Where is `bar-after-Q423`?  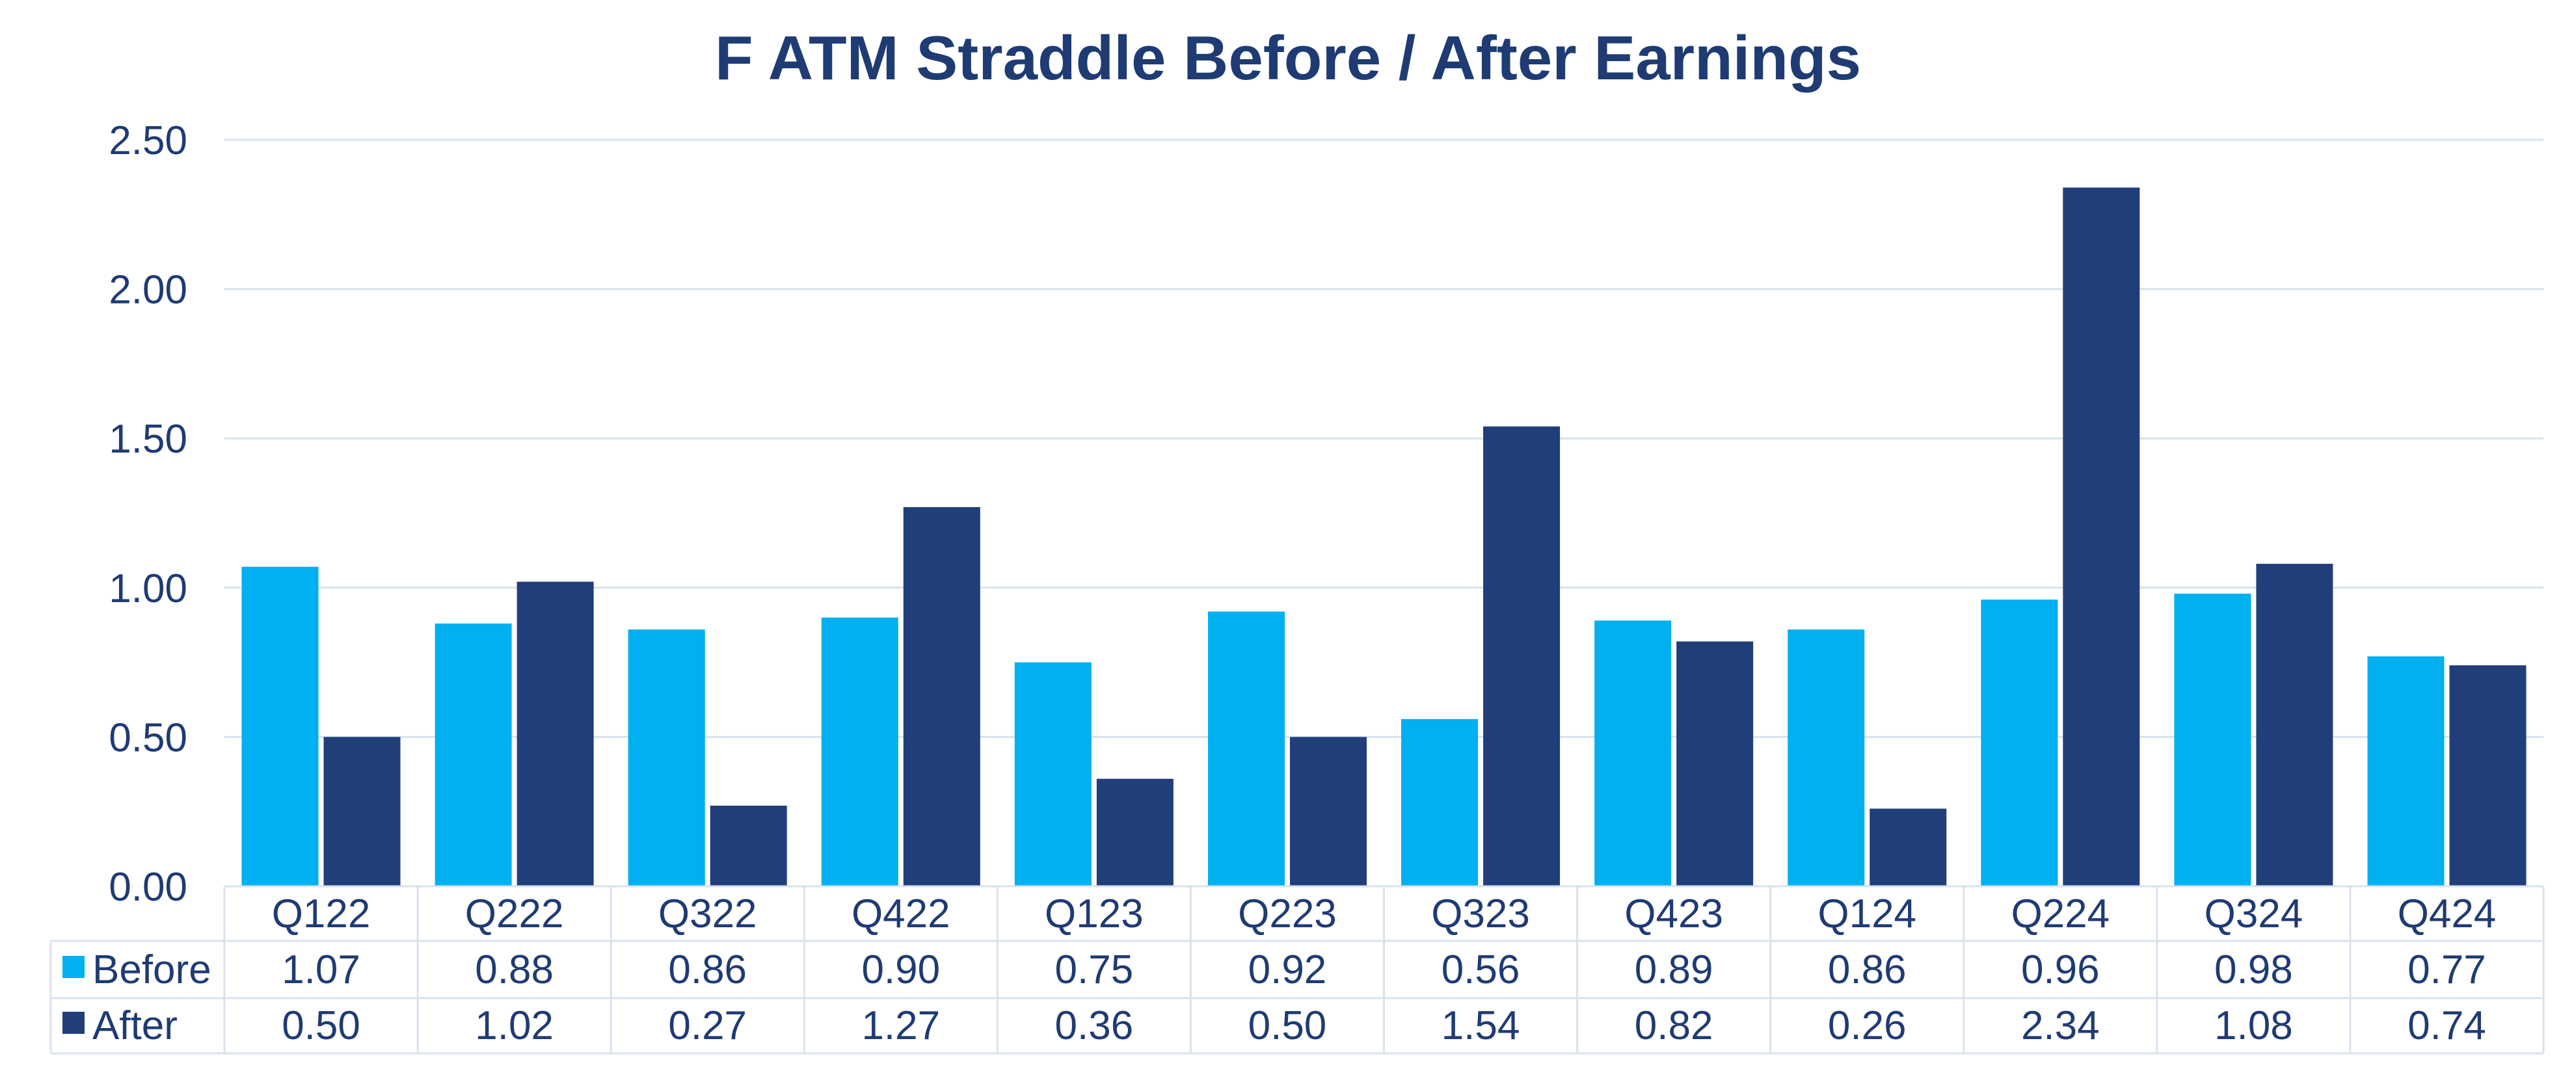
bar-after-Q423 is located at coordinates (1715, 763).